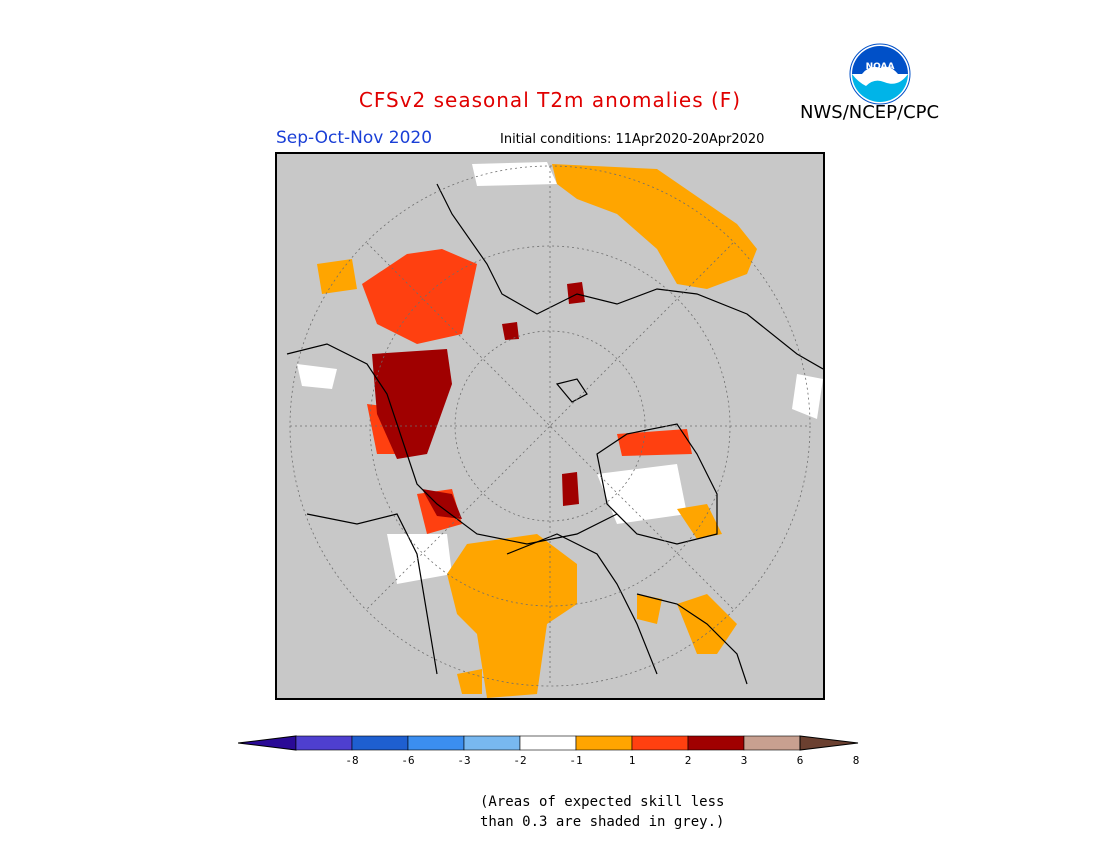  Describe the element at coordinates (478, 400) in the screenshot. I see `anomaly-darkred` at that location.